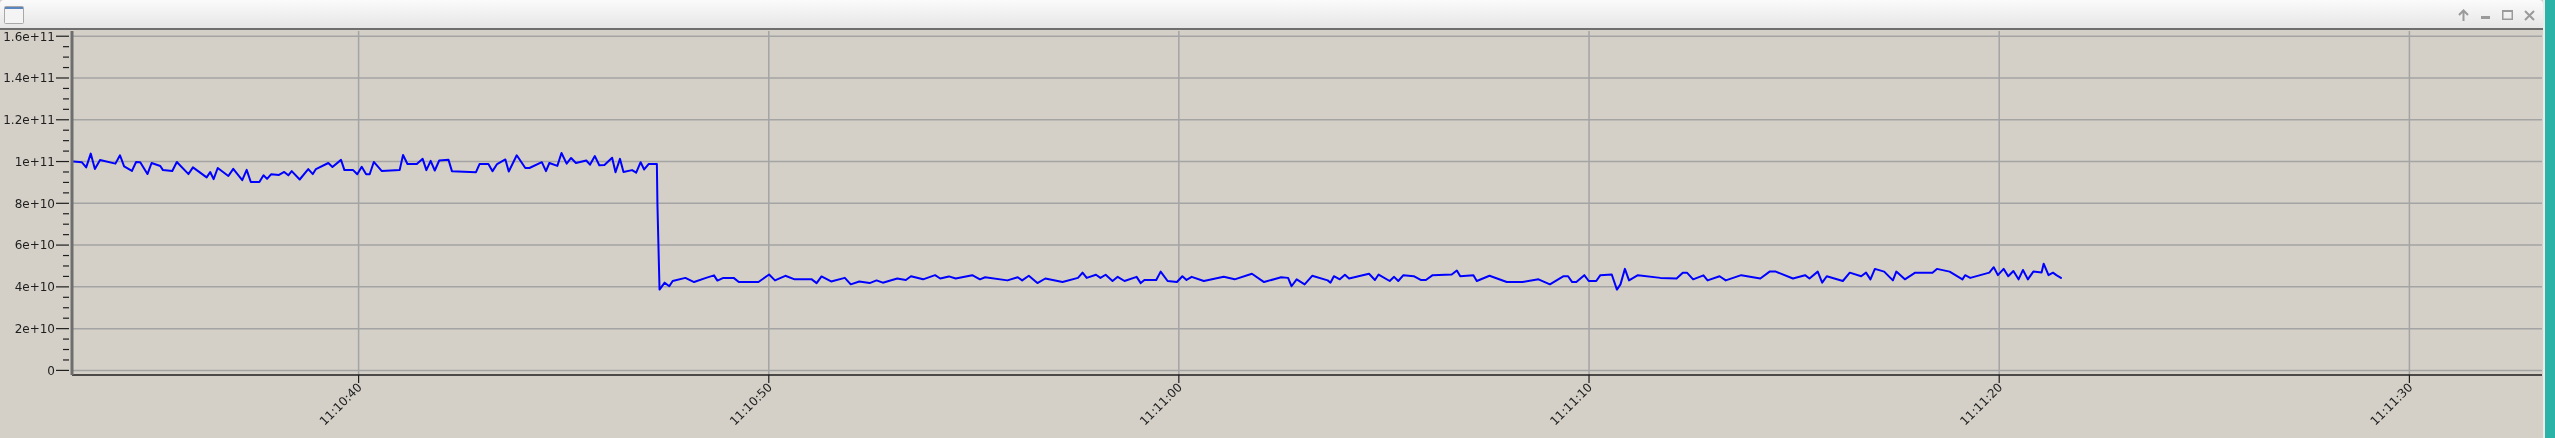  What do you see at coordinates (29, 78) in the screenshot?
I see `y-tick-label: 1.4e+11` at bounding box center [29, 78].